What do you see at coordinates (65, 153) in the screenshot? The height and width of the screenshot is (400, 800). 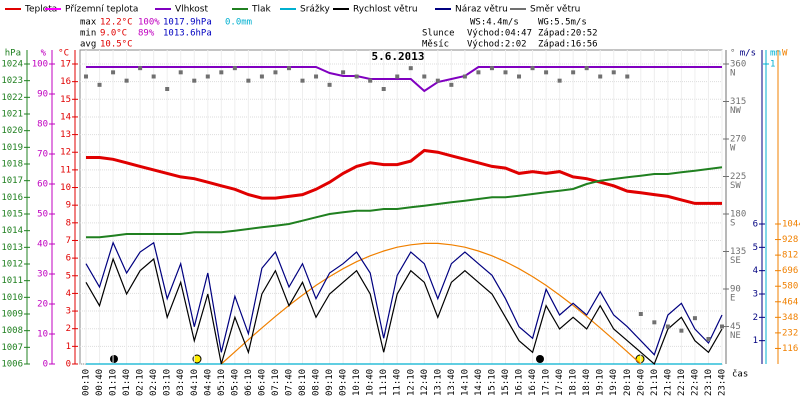 I see `axis-tick-label: 12` at bounding box center [65, 153].